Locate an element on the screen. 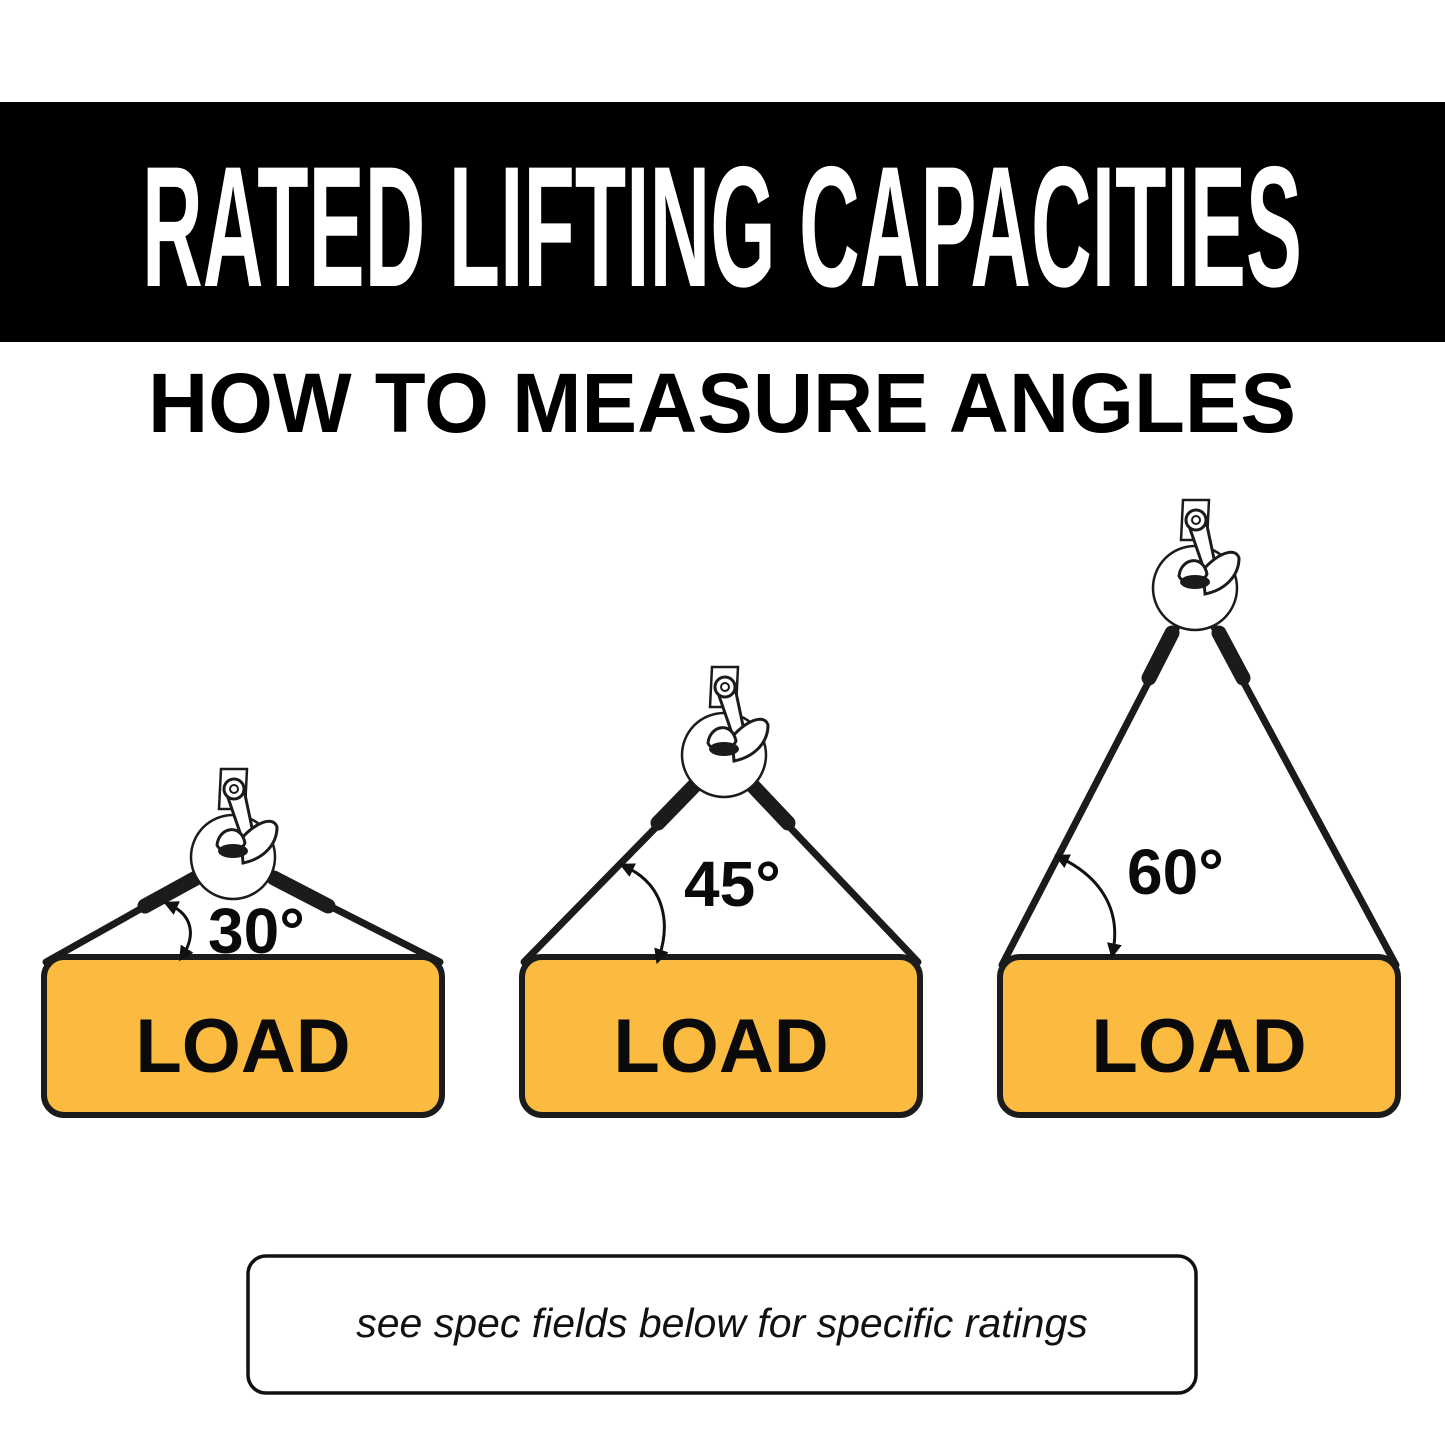 The height and width of the screenshot is (1445, 1445). sling-diagram-60: 60° LOAD is located at coordinates (1199, 808).